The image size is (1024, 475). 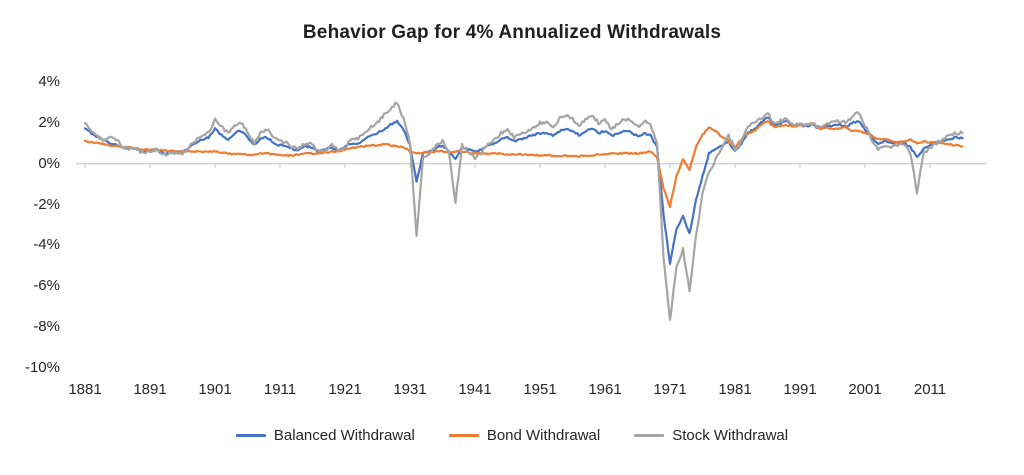 What do you see at coordinates (930, 389) in the screenshot?
I see `x-tick-label: 2011` at bounding box center [930, 389].